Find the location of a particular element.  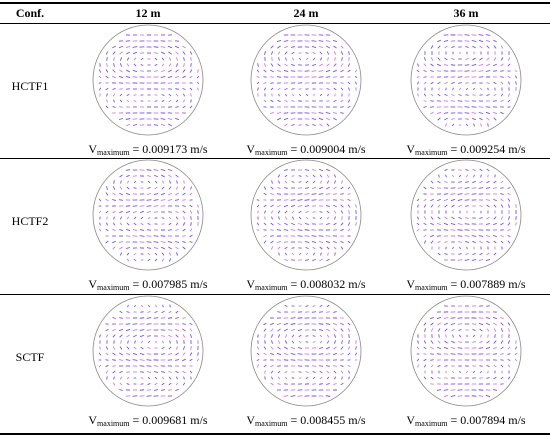

bottom-rule is located at coordinates (275, 434).